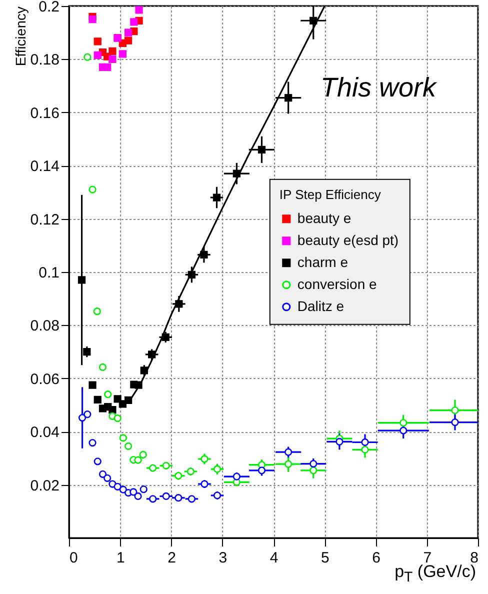  I want to click on y-tick-label: 0.18, so click(45, 60).